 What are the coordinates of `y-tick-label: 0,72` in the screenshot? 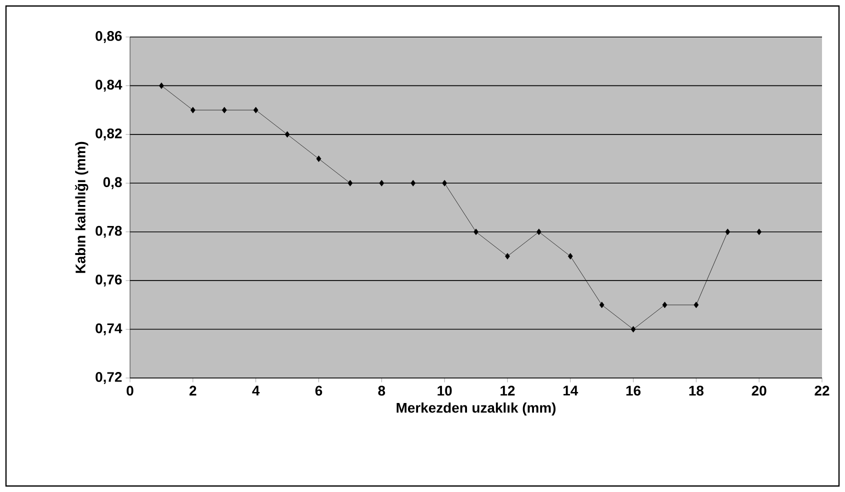 It's located at (109, 378).